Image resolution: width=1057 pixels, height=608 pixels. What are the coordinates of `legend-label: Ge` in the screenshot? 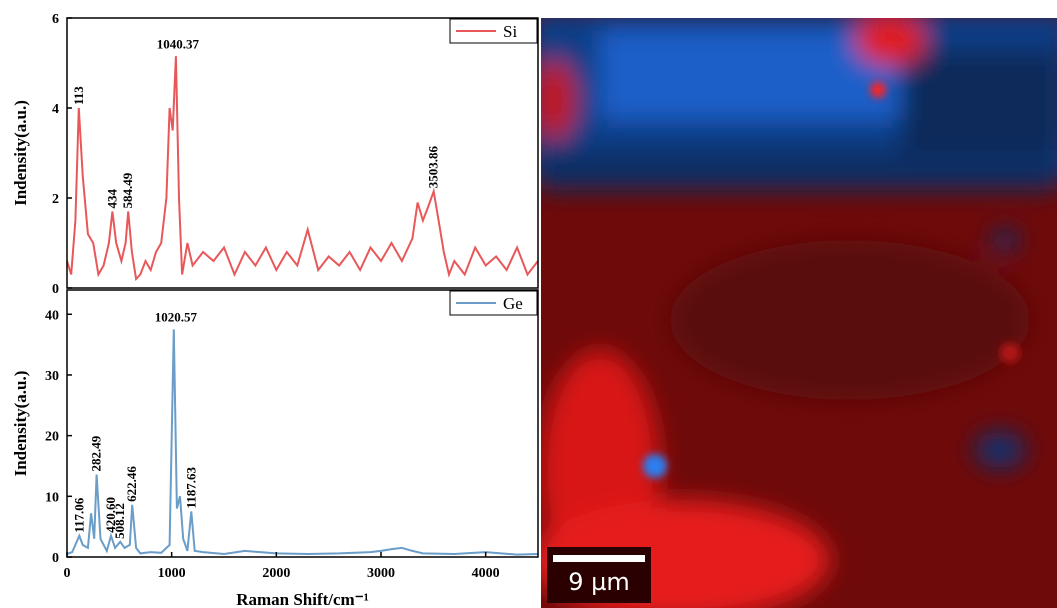 It's located at (513, 303).